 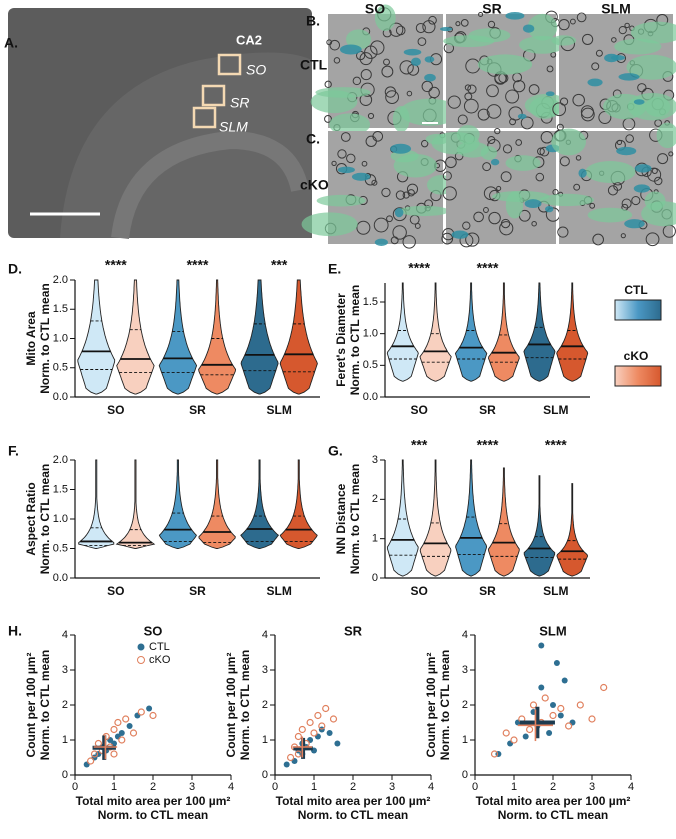 What do you see at coordinates (60, 489) in the screenshot?
I see `y-tick-label: 1.5` at bounding box center [60, 489].